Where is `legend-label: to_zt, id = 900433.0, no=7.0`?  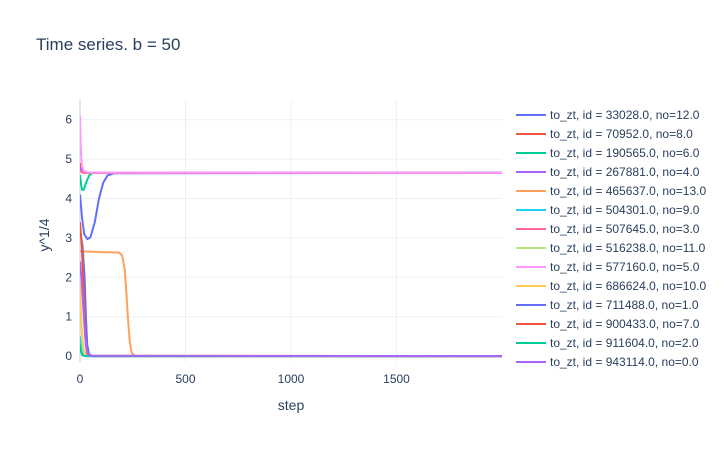
legend-label: to_zt, id = 900433.0, no=7.0 is located at coordinates (625, 324).